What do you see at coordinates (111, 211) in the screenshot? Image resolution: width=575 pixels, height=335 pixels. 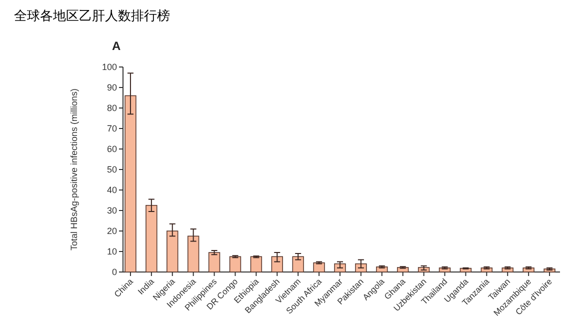 I see `y-tick-label: 30` at bounding box center [111, 211].